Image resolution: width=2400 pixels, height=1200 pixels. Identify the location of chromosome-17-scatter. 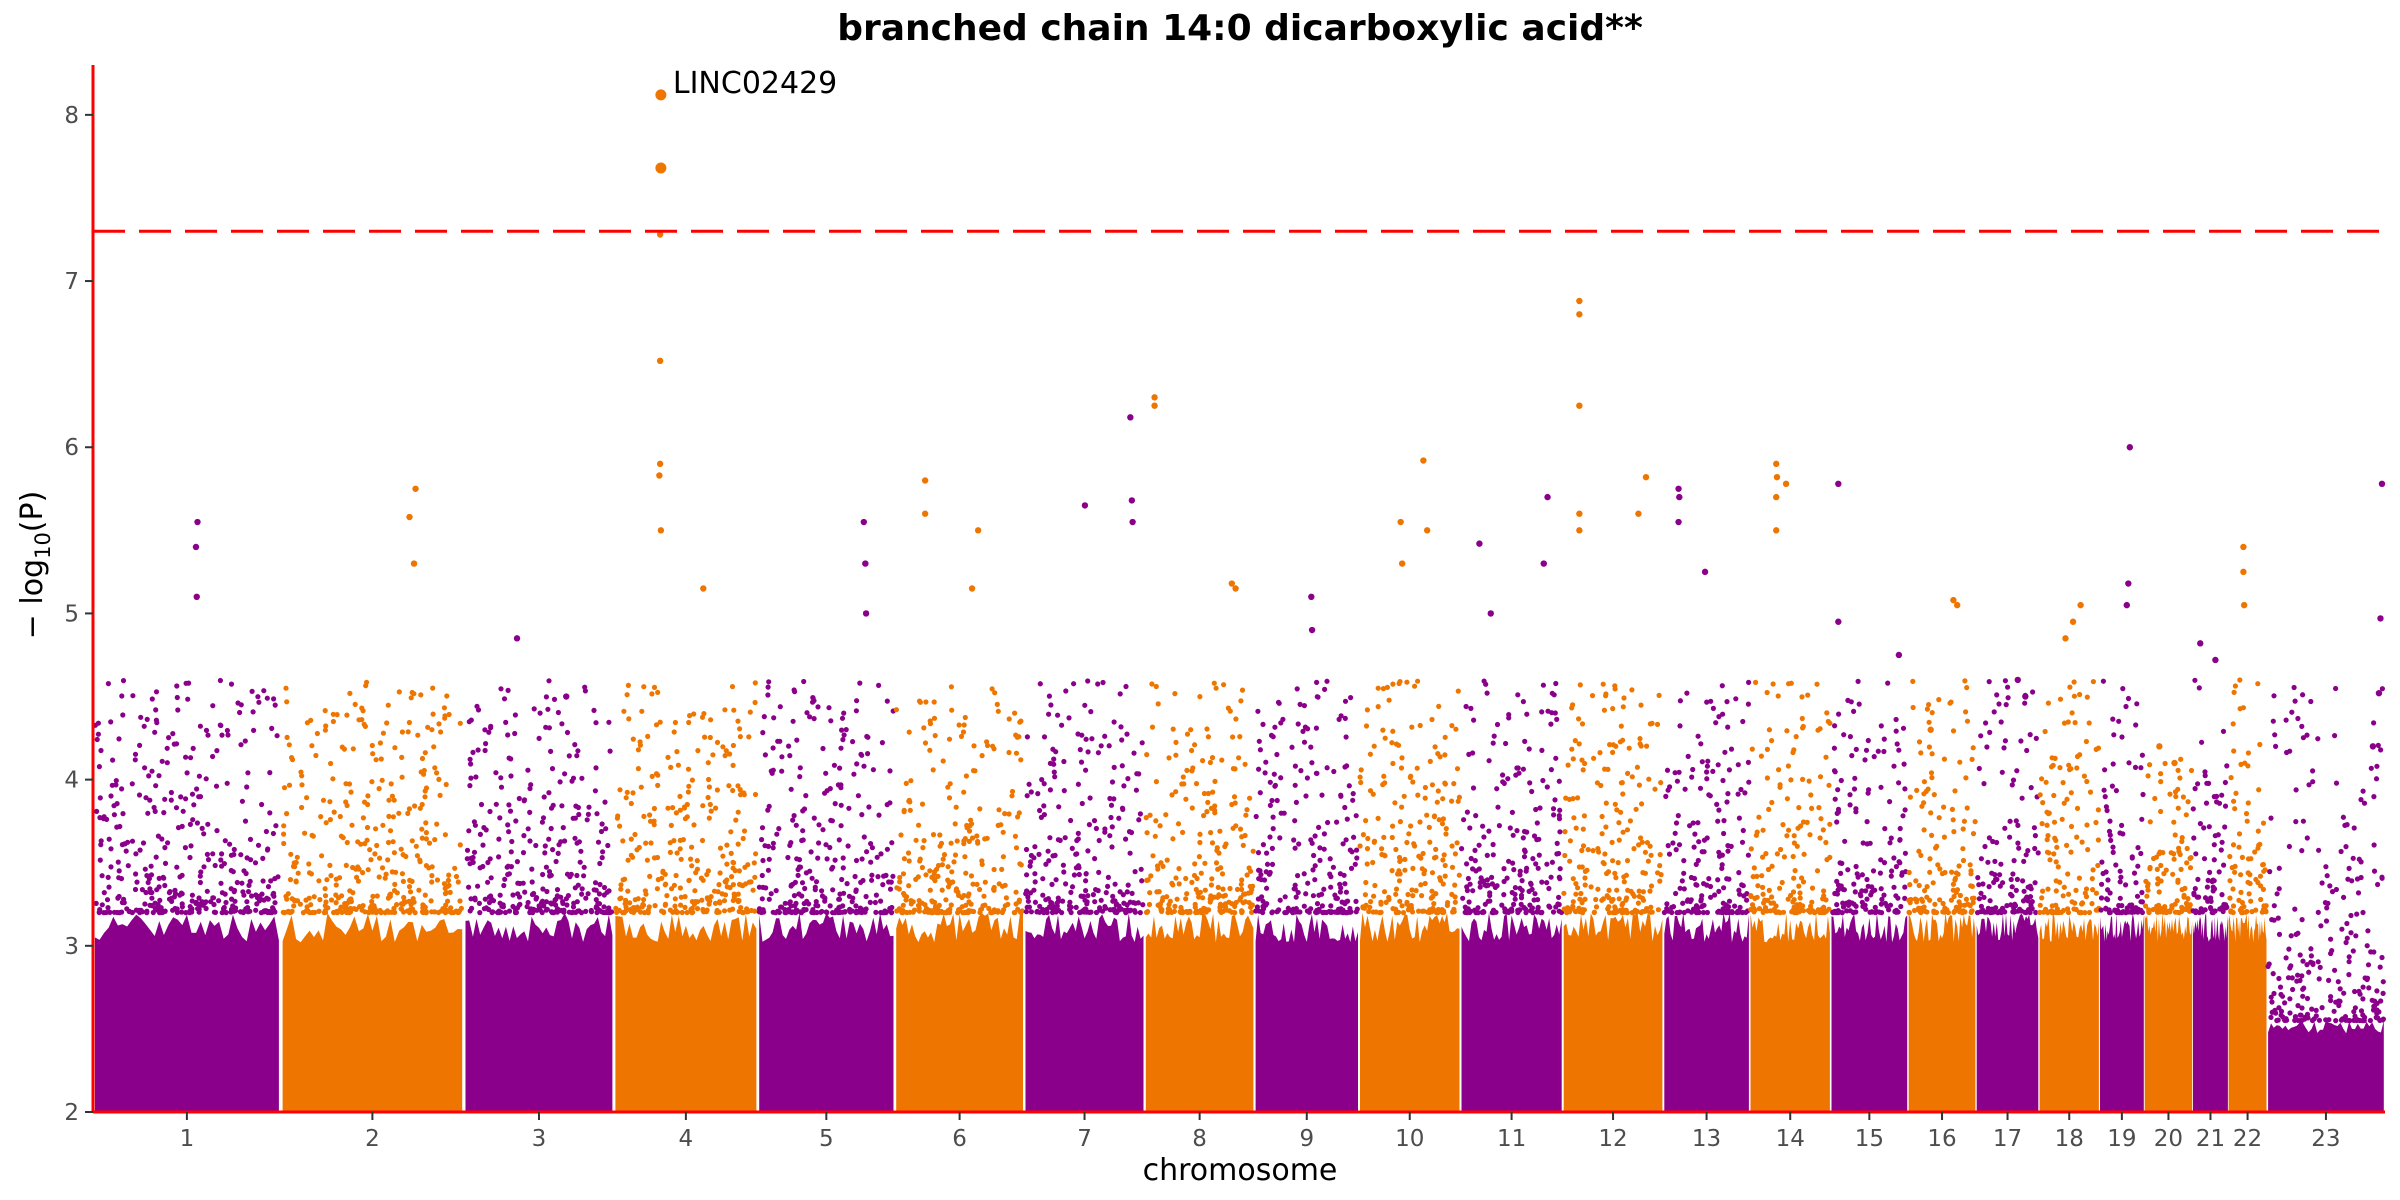
(2007, 797).